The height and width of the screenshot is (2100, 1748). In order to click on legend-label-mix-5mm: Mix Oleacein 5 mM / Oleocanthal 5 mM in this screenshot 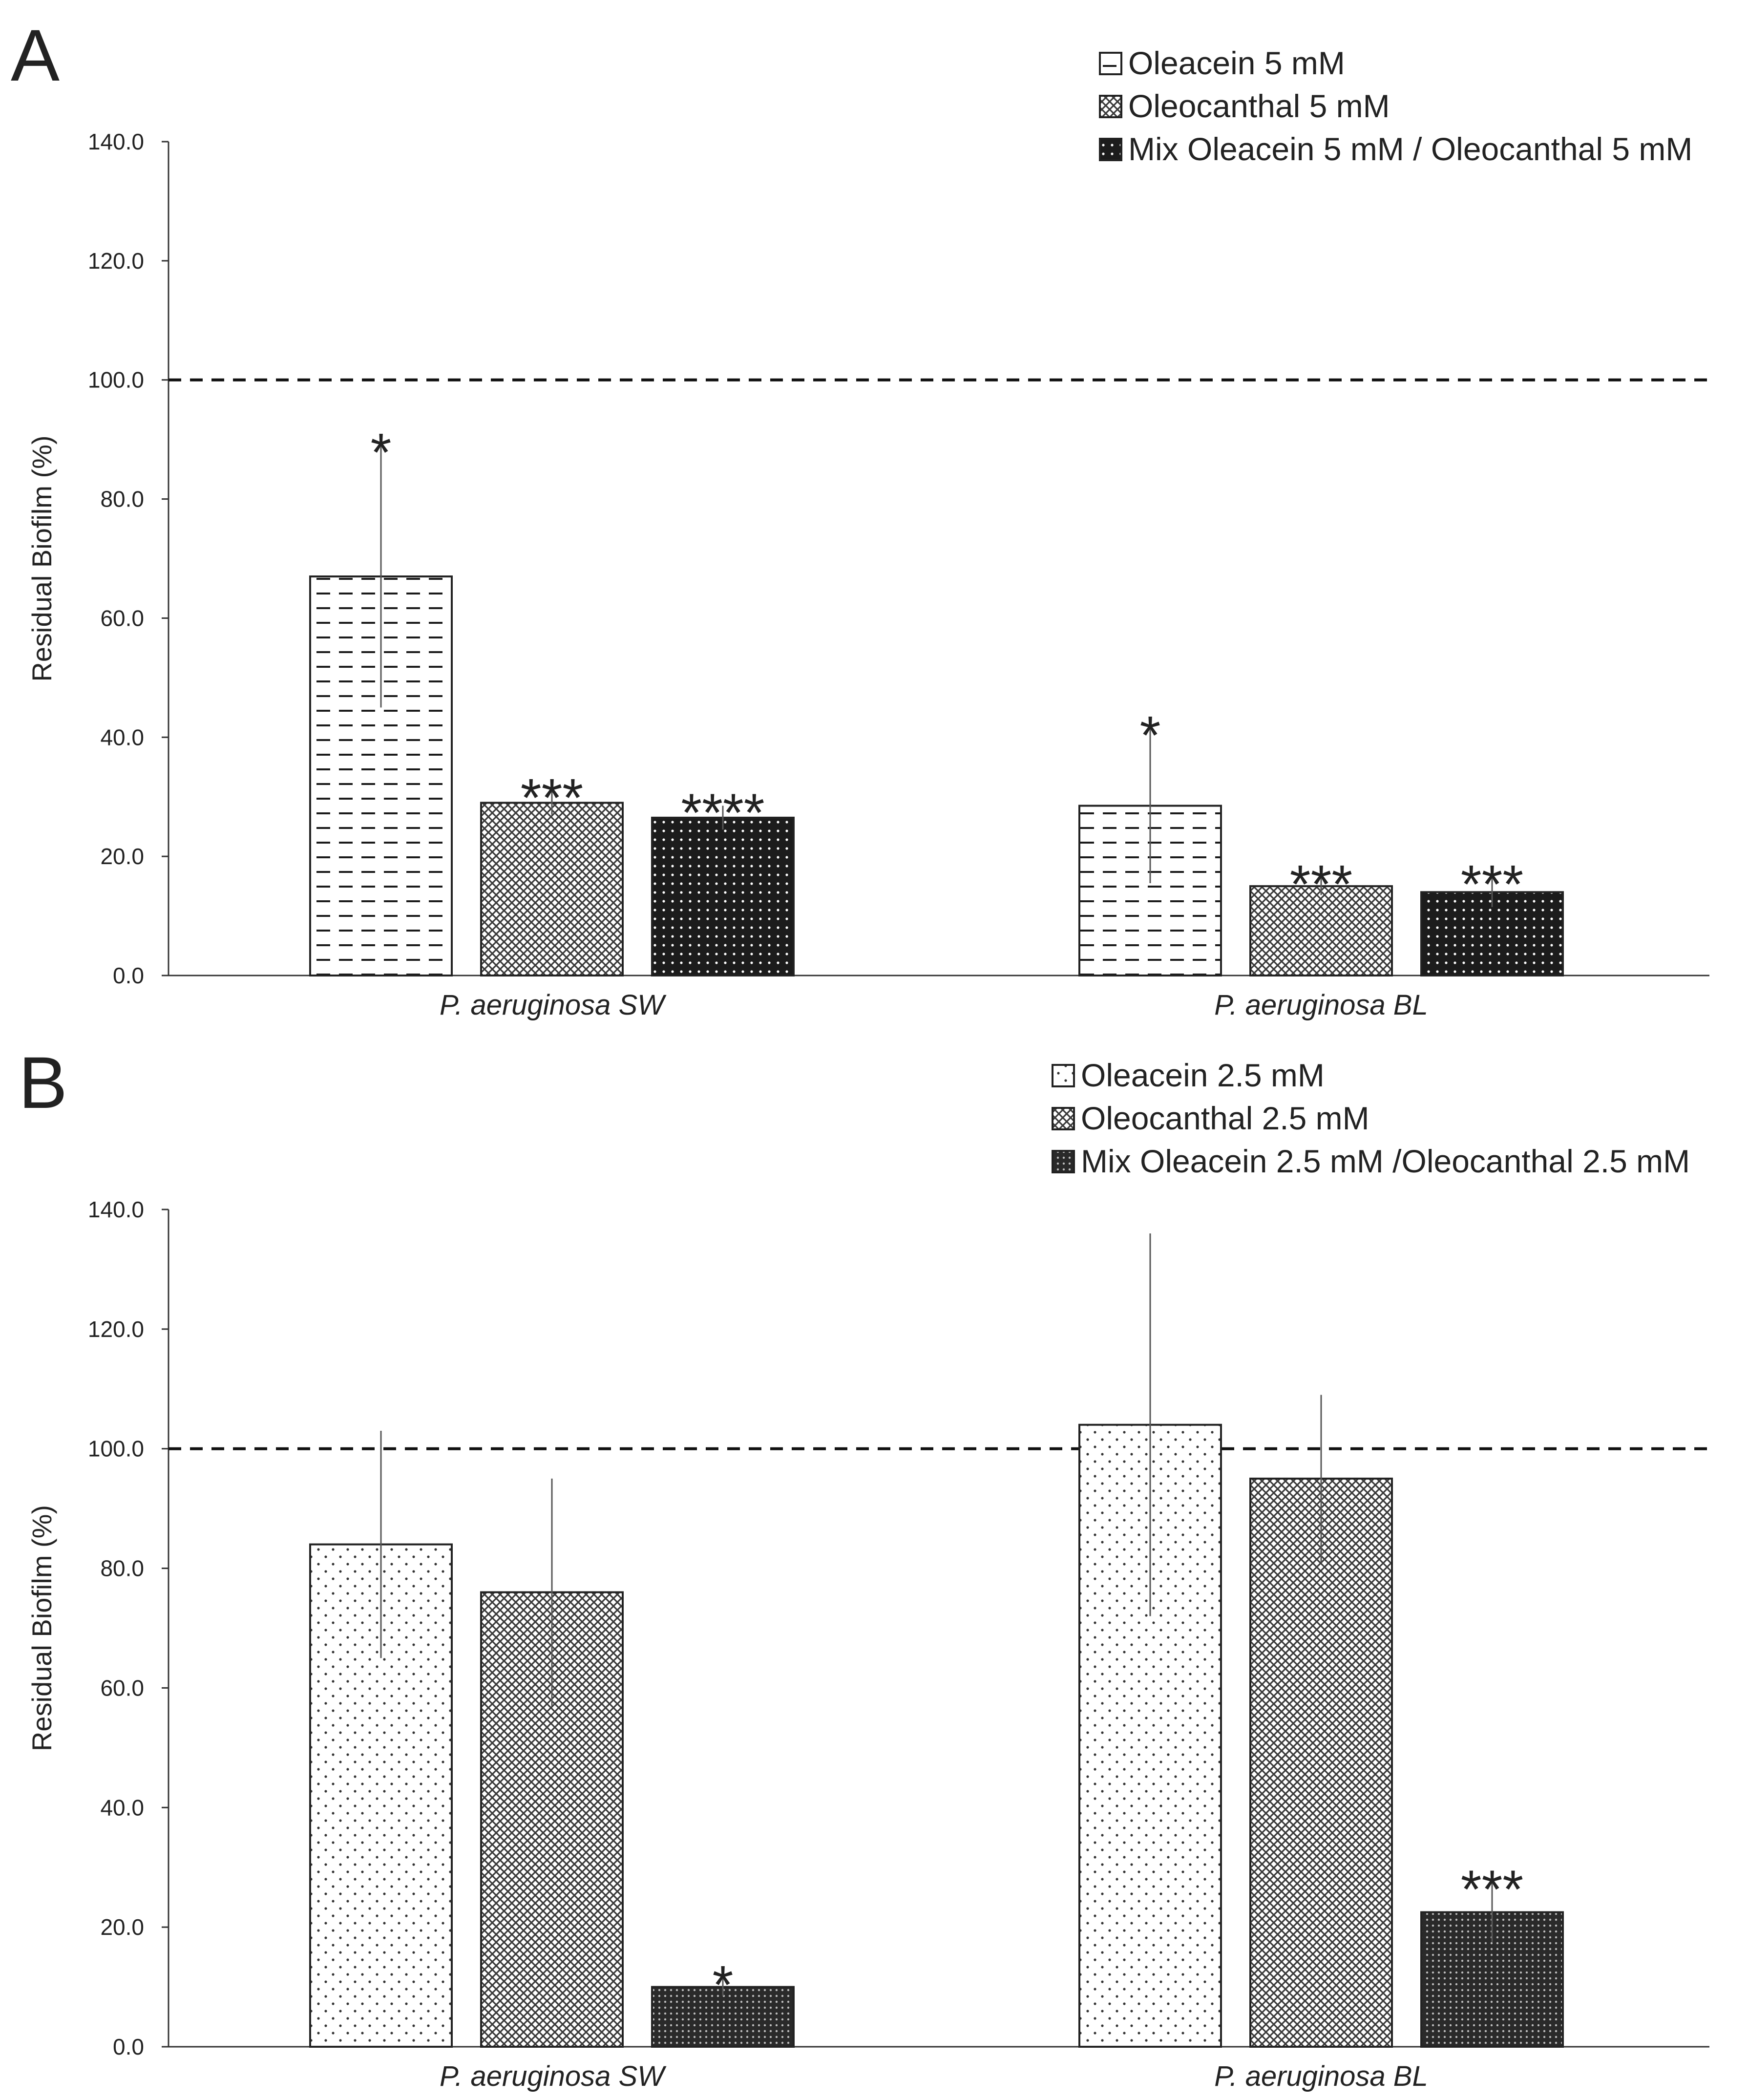, I will do `click(1410, 149)`.